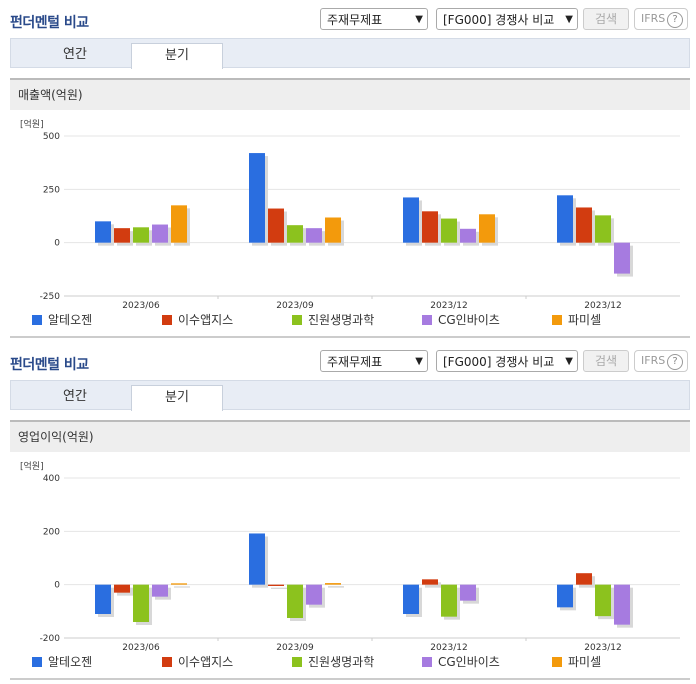 The image size is (696, 684). I want to click on panel-header: 펀더멘털 비교 주재무제표 ▼ [FG000] 경쟁사 비교 ▼ 검색 IFRS ?, so click(348, 359).